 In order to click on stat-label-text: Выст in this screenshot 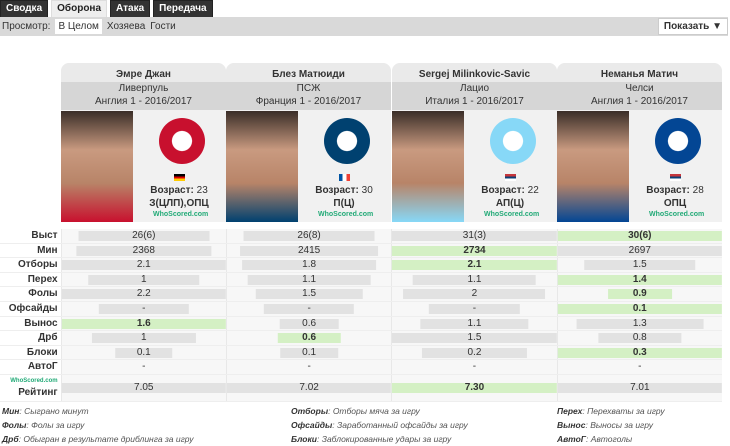, I will do `click(44, 235)`.